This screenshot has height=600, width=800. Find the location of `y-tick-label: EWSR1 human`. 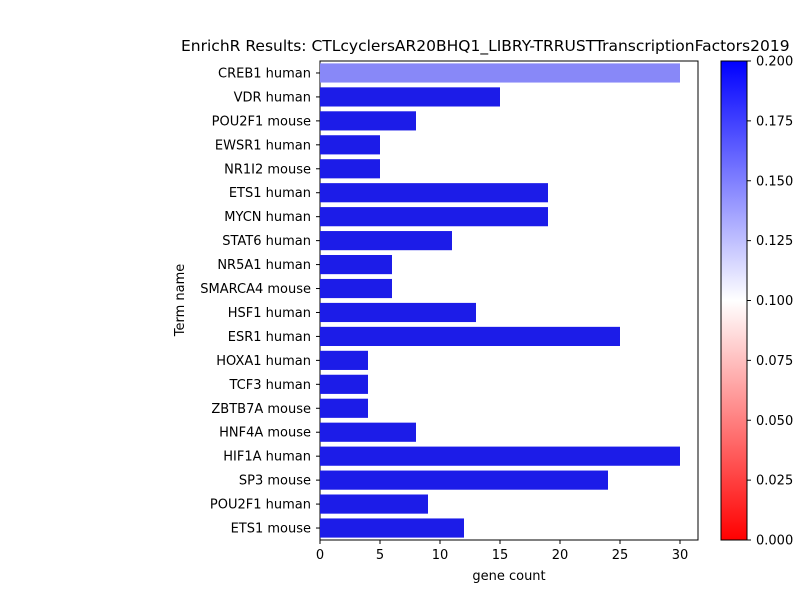

y-tick-label: EWSR1 human is located at coordinates (263, 145).